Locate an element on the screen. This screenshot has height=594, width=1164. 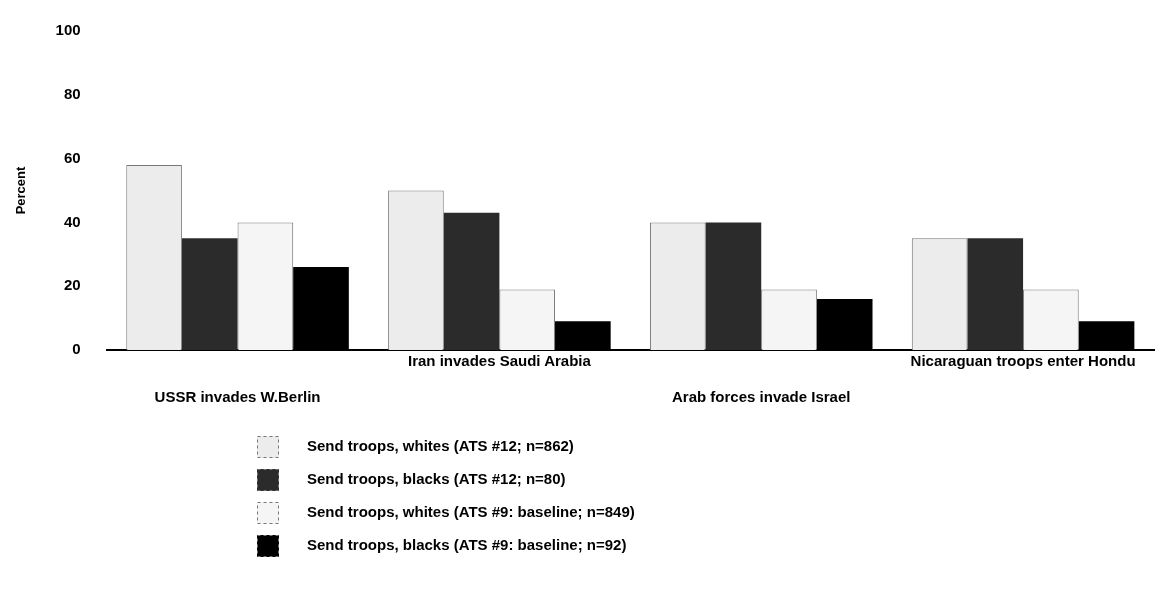
y-tick-label: 60 is located at coordinates (72, 157).